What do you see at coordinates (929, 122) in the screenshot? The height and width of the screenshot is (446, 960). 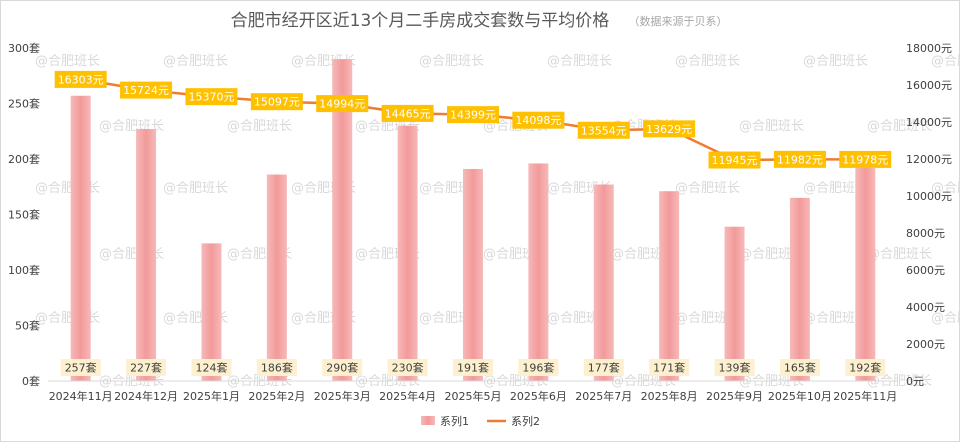 I see `y-right-tick-label: 14000元` at bounding box center [929, 122].